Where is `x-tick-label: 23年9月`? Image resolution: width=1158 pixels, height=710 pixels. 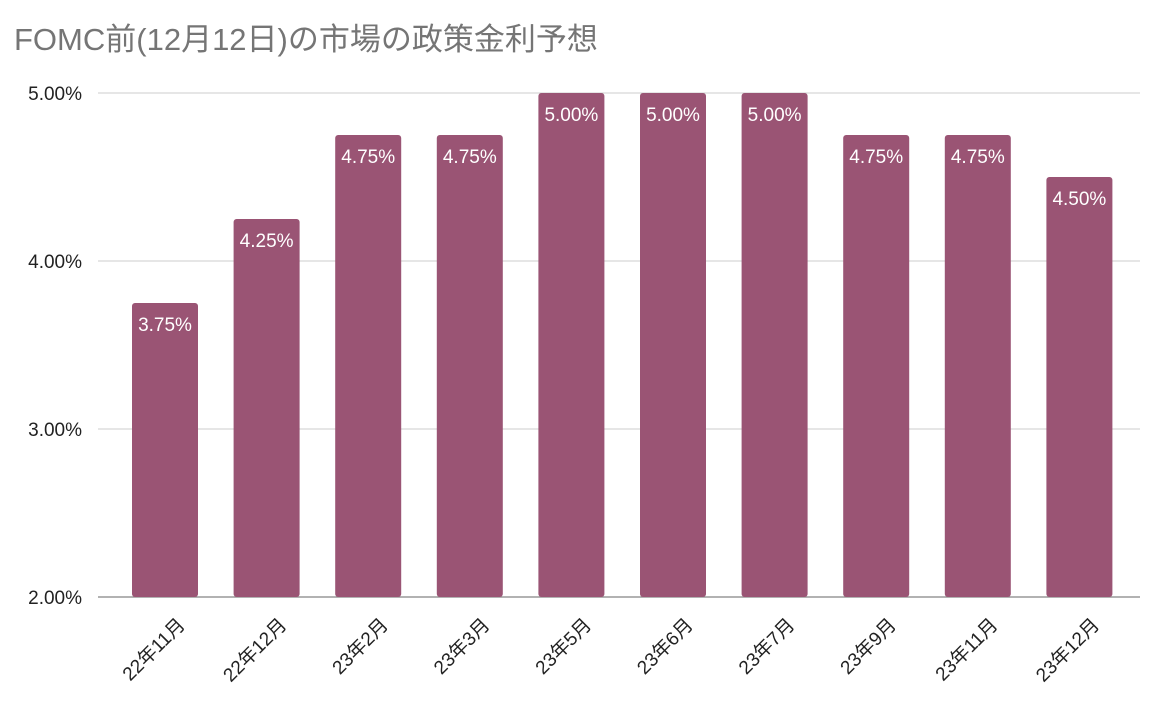
x-tick-label: 23年9月 is located at coordinates (868, 646).